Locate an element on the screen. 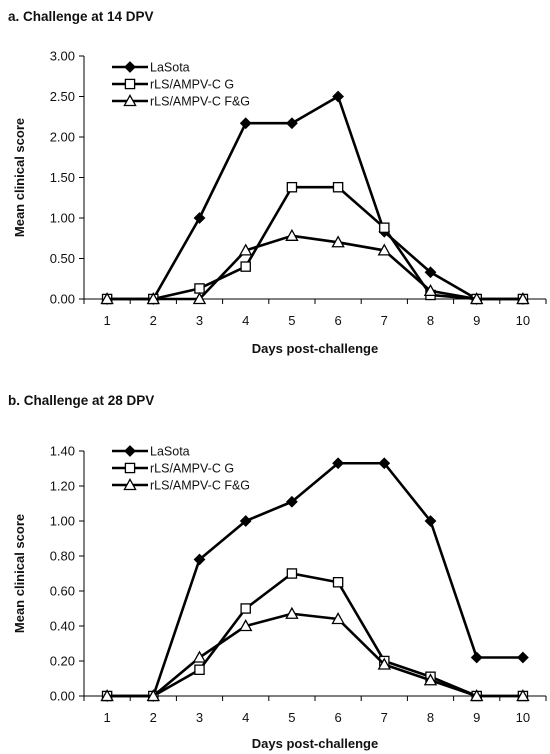  panel-title: a. Challenge at 14 DPV is located at coordinates (81, 16).